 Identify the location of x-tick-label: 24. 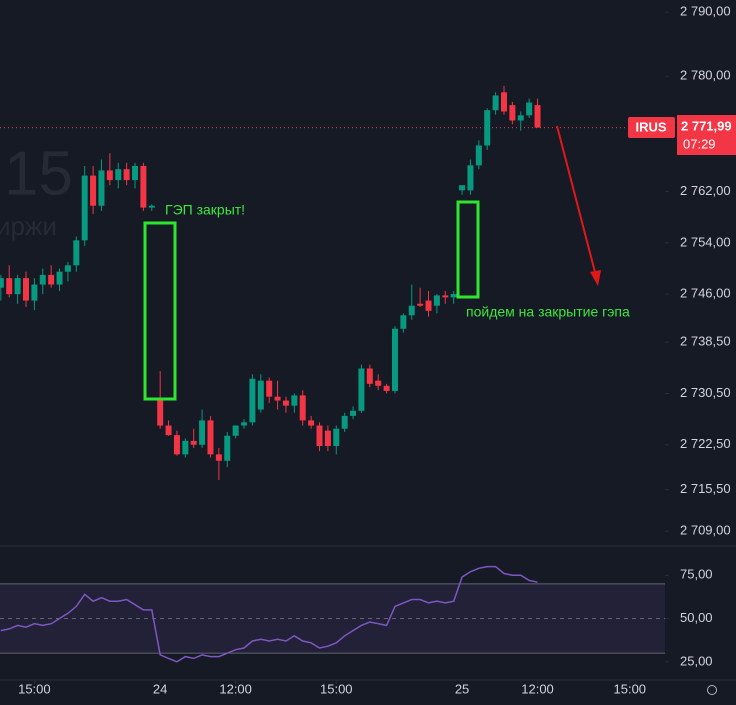
(160, 688).